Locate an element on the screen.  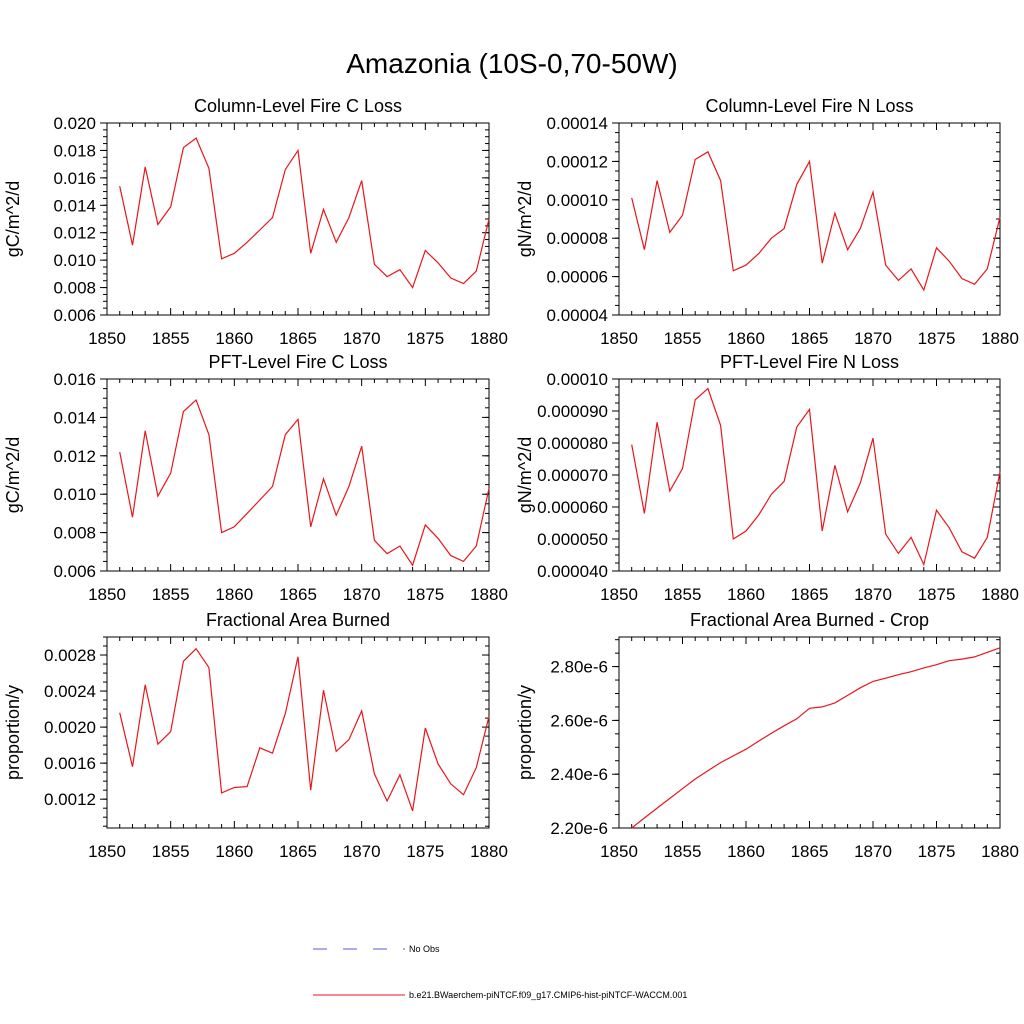
panel-title: Column-Level Fire C Loss is located at coordinates (298, 106).